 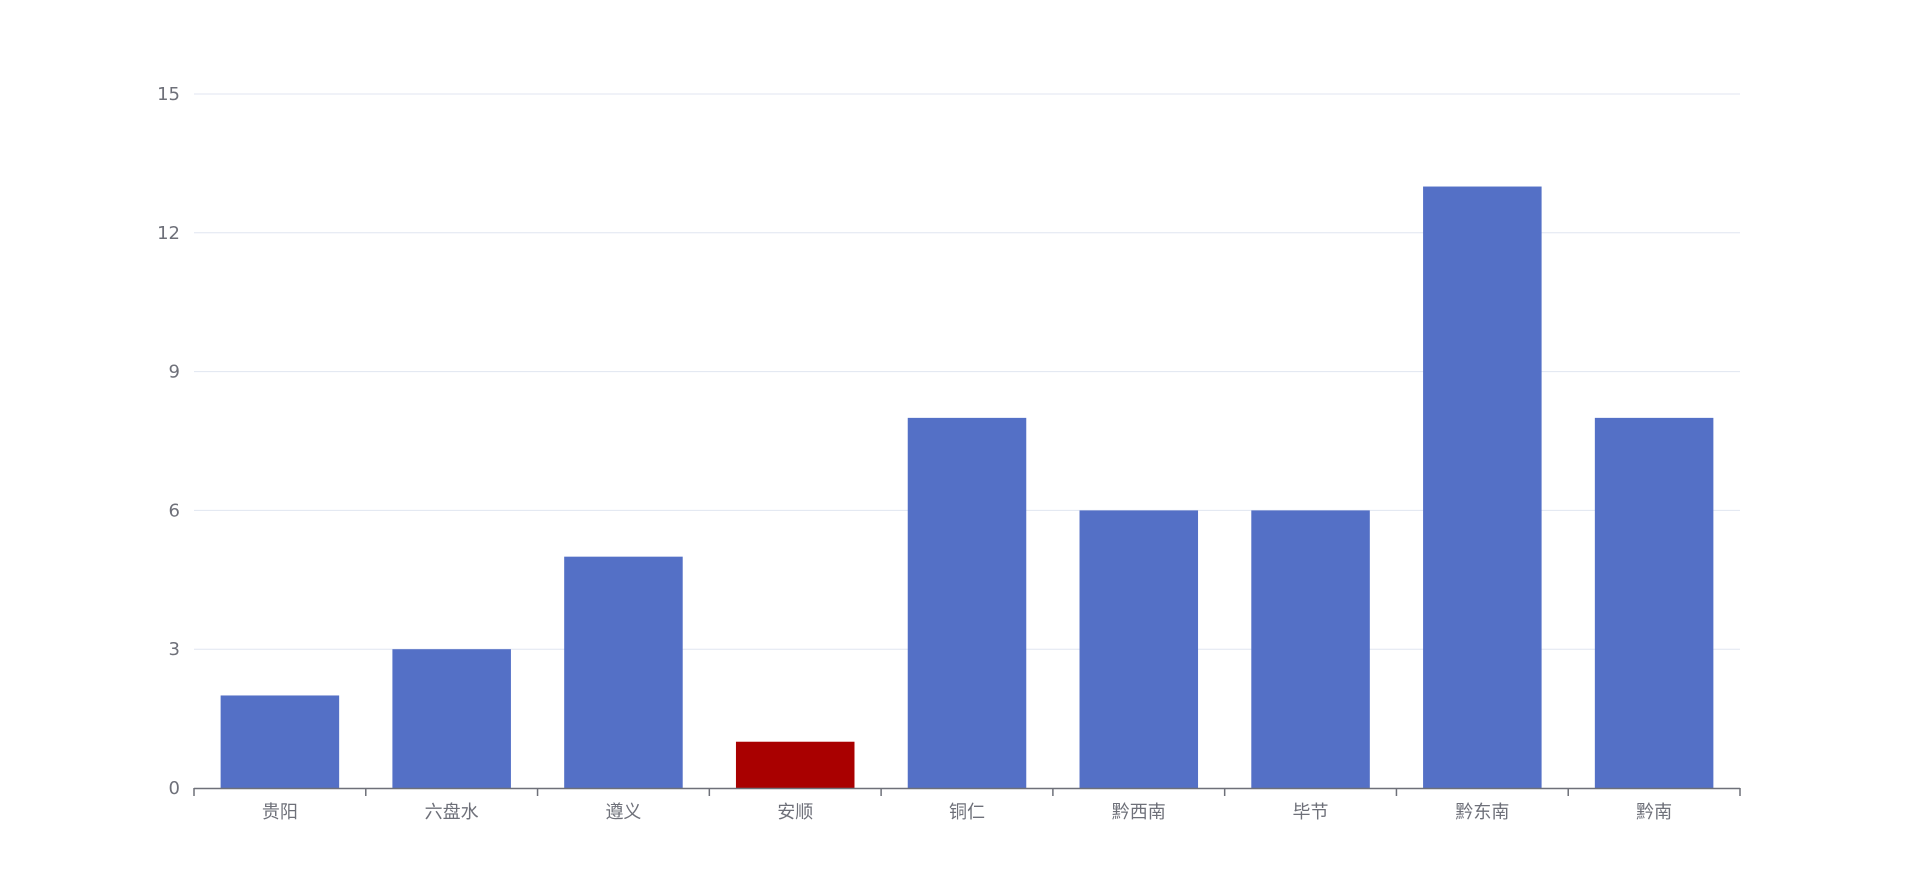 What do you see at coordinates (1139, 812) in the screenshot?
I see `x-tick-label: 黔西南` at bounding box center [1139, 812].